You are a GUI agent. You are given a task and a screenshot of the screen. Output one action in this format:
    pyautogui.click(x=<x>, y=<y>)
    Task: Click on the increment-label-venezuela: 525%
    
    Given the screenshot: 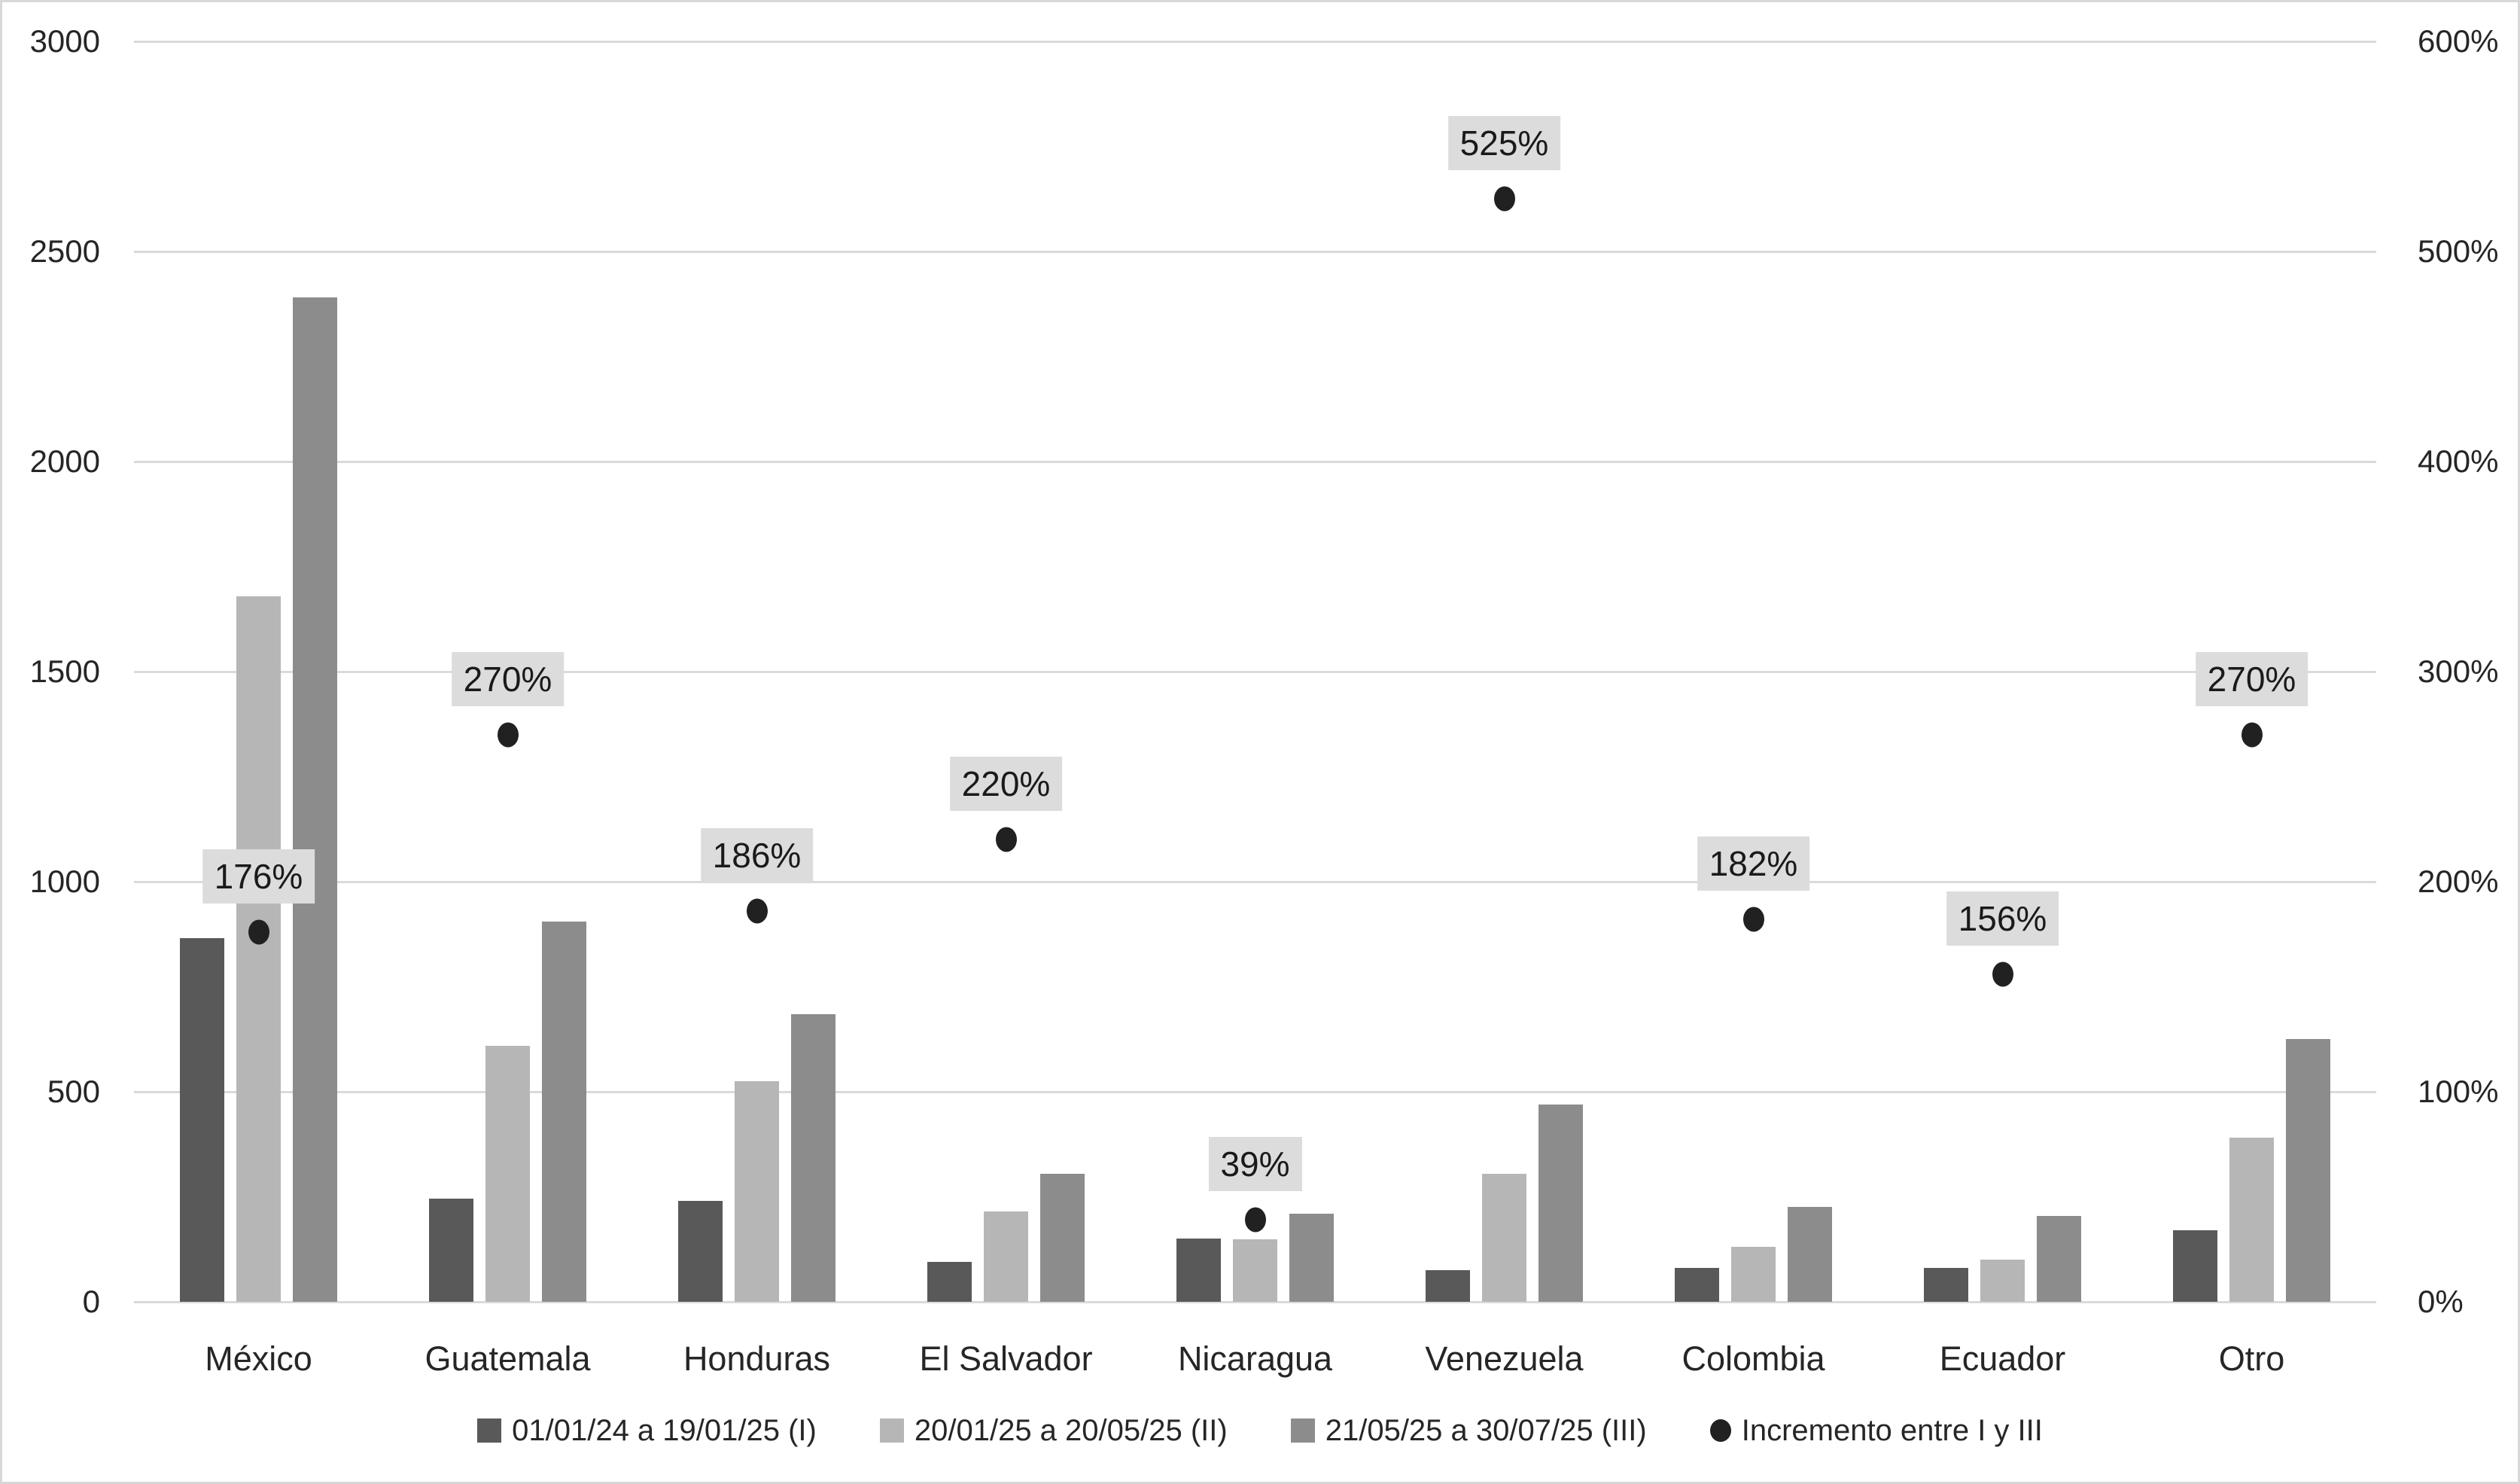 What is the action you would take?
    pyautogui.click(x=1504, y=143)
    